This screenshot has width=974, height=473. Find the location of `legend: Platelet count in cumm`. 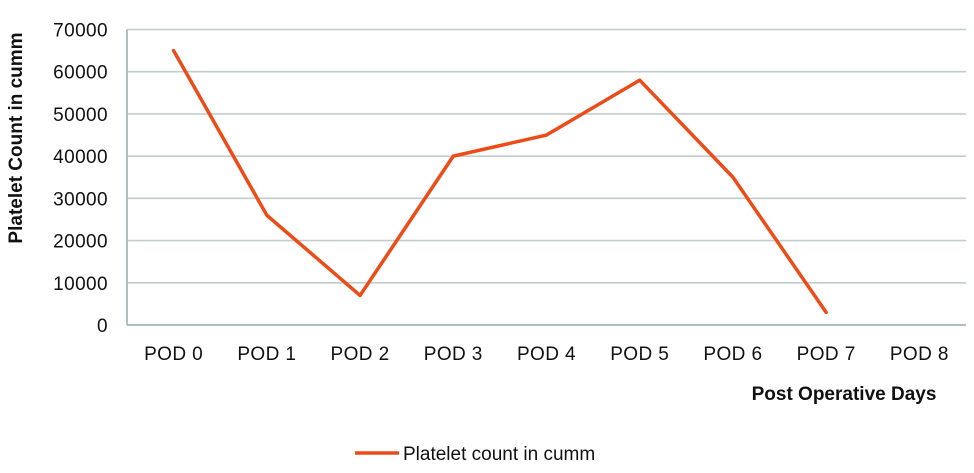

legend: Platelet count in cumm is located at coordinates (475, 454).